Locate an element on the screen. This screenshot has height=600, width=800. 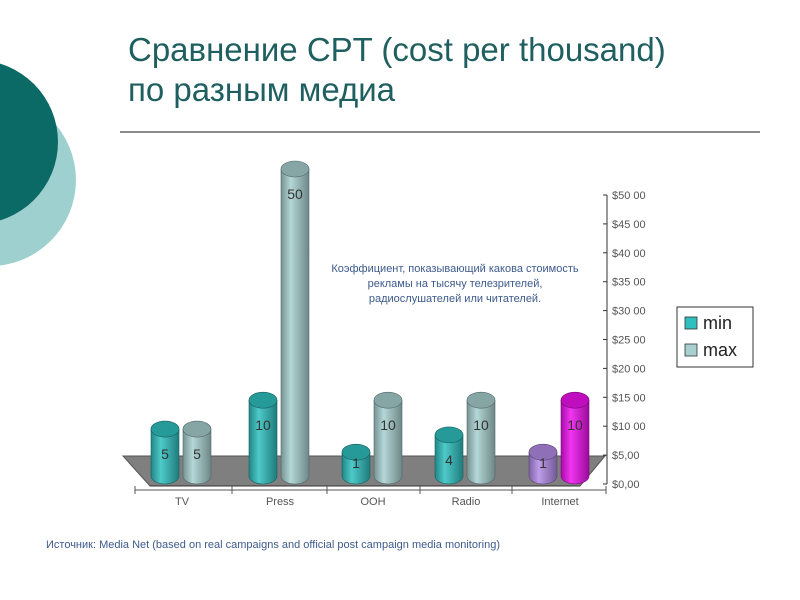
bar-min-radio-body is located at coordinates (449, 459).